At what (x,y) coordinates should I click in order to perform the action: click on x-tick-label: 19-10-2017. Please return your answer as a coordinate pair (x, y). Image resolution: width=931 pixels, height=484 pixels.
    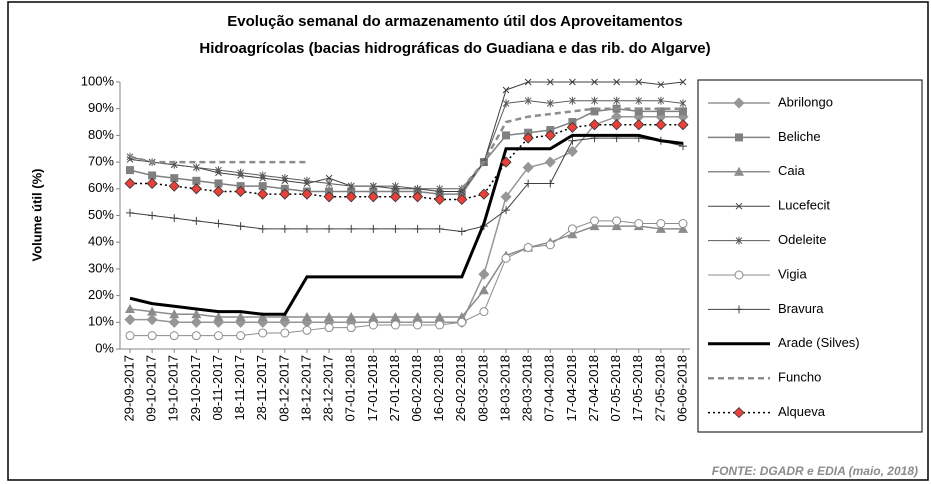
    Looking at the image, I should click on (173, 388).